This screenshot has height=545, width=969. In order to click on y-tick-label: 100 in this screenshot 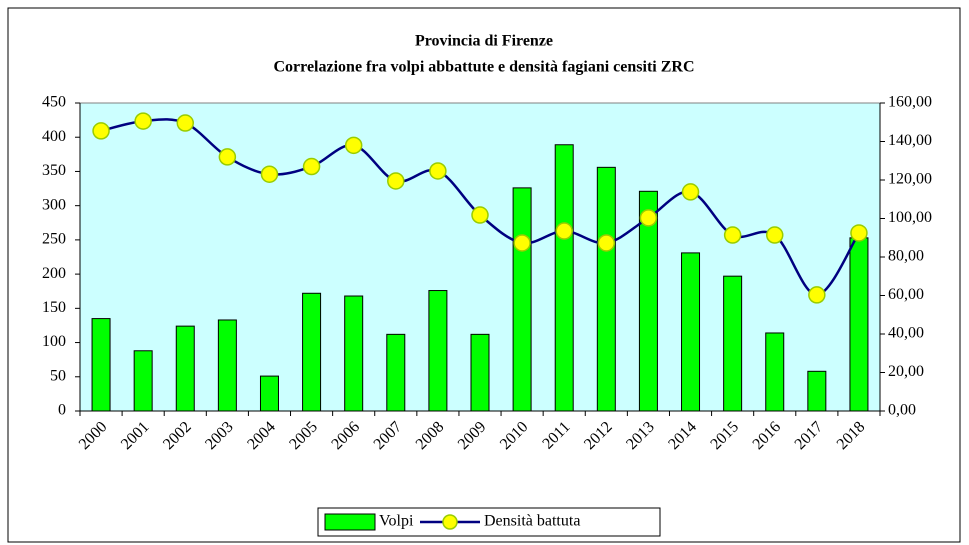, I will do `click(54, 341)`.